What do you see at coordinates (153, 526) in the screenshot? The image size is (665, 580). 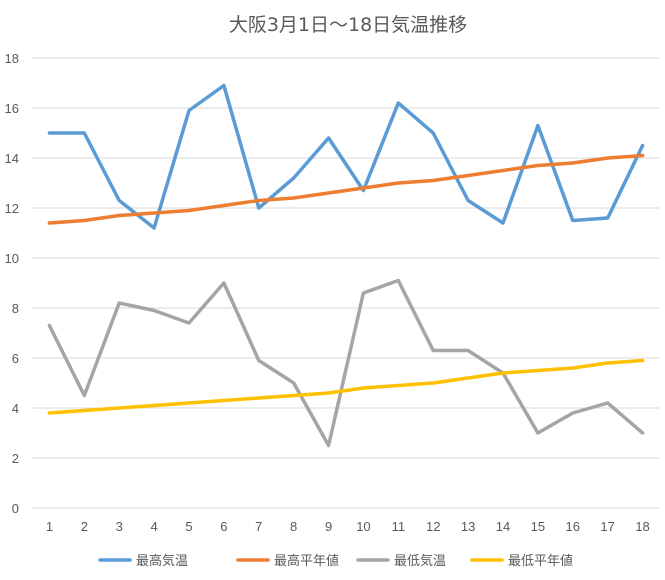 I see `x-tick-label: 4` at bounding box center [153, 526].